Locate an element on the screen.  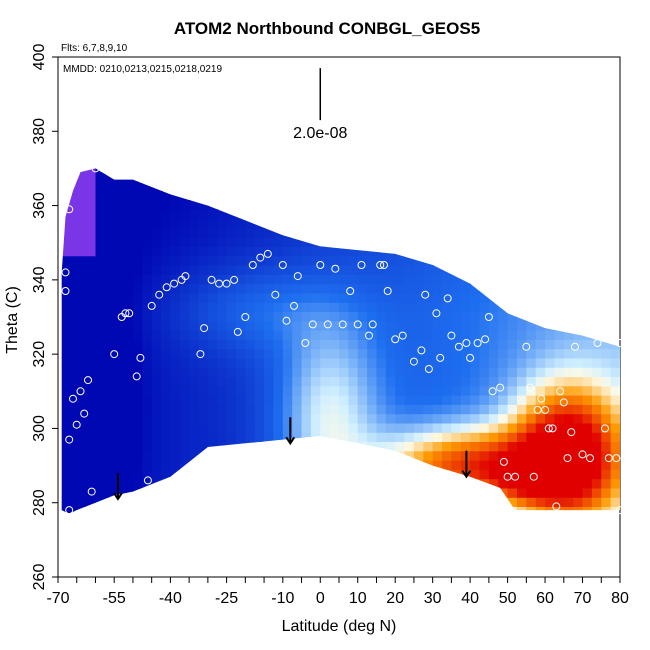
arrow-head is located at coordinates (290, 441).